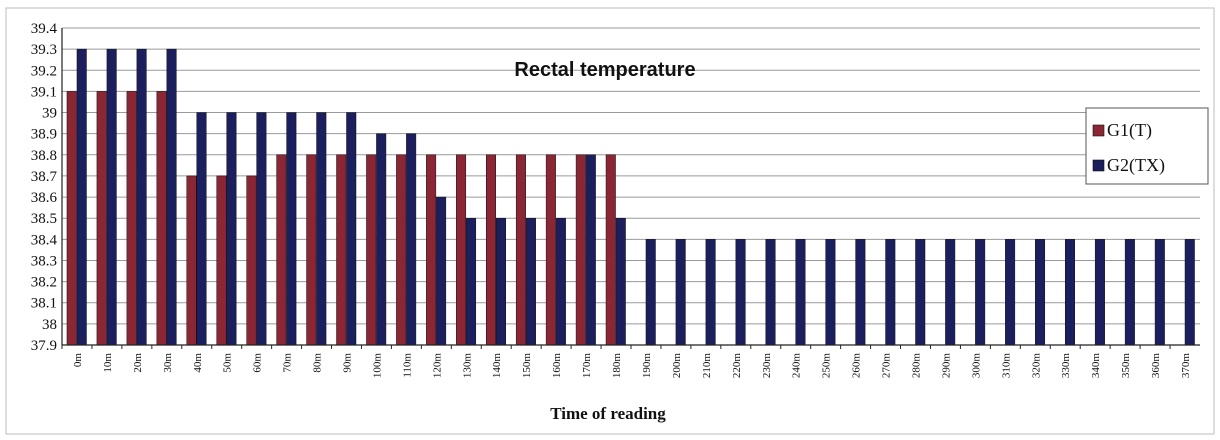 The height and width of the screenshot is (440, 1220). What do you see at coordinates (288, 363) in the screenshot?
I see `x-tick-label: 70m` at bounding box center [288, 363].